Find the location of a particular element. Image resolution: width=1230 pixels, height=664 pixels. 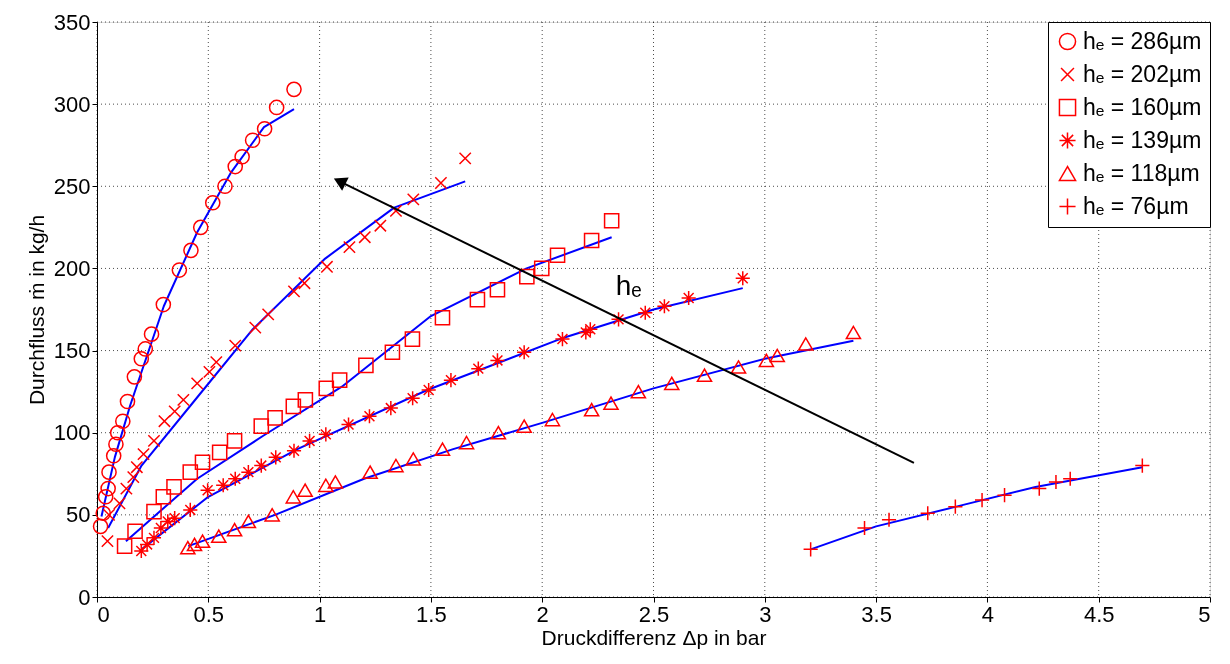

y-tick-label: 0 is located at coordinates (84, 597).